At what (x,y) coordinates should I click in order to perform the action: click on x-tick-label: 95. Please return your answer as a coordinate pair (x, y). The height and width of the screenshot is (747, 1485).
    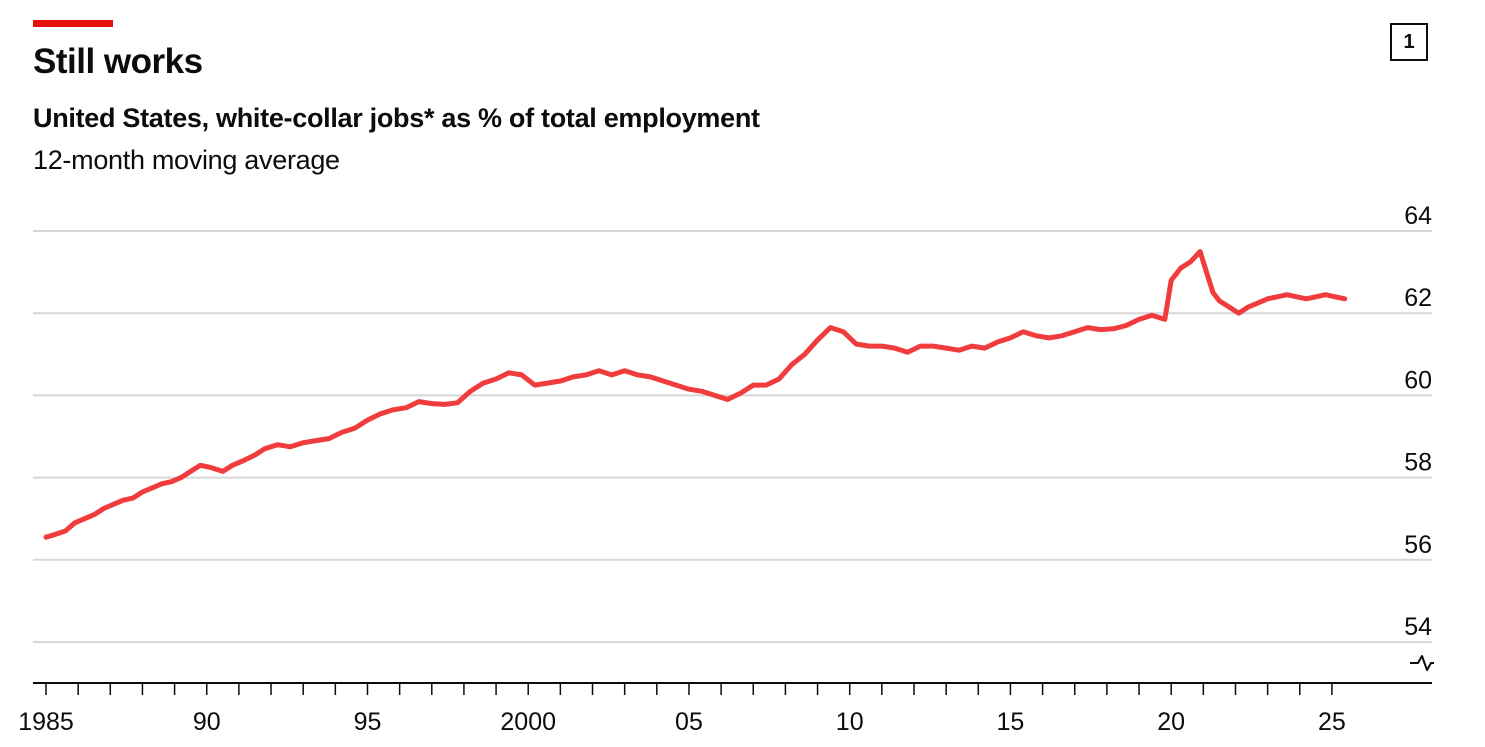
    Looking at the image, I should click on (368, 722).